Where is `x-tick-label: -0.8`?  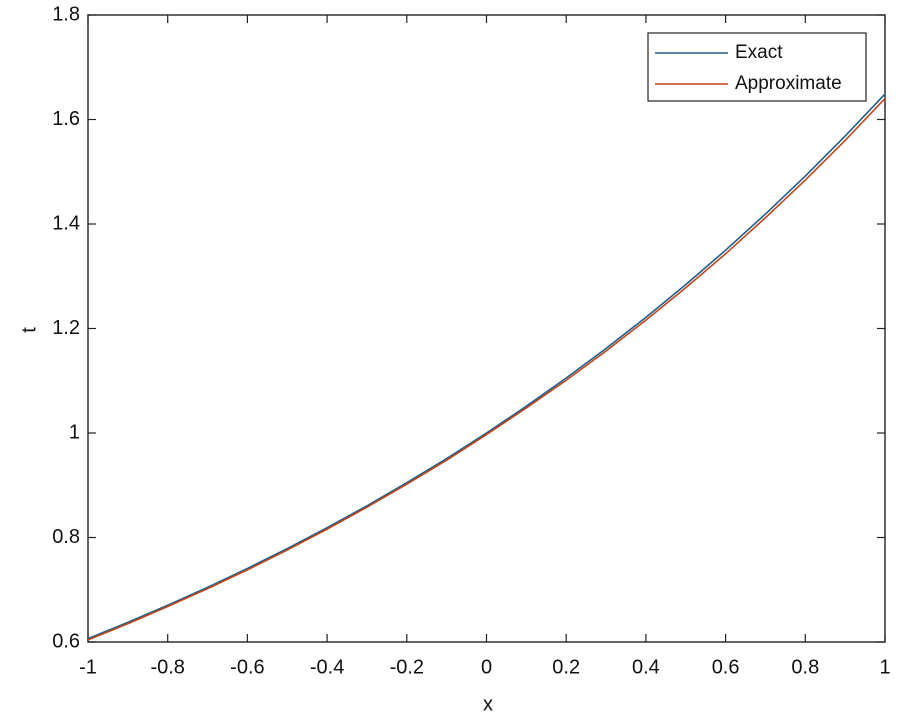 x-tick-label: -0.8 is located at coordinates (167, 667).